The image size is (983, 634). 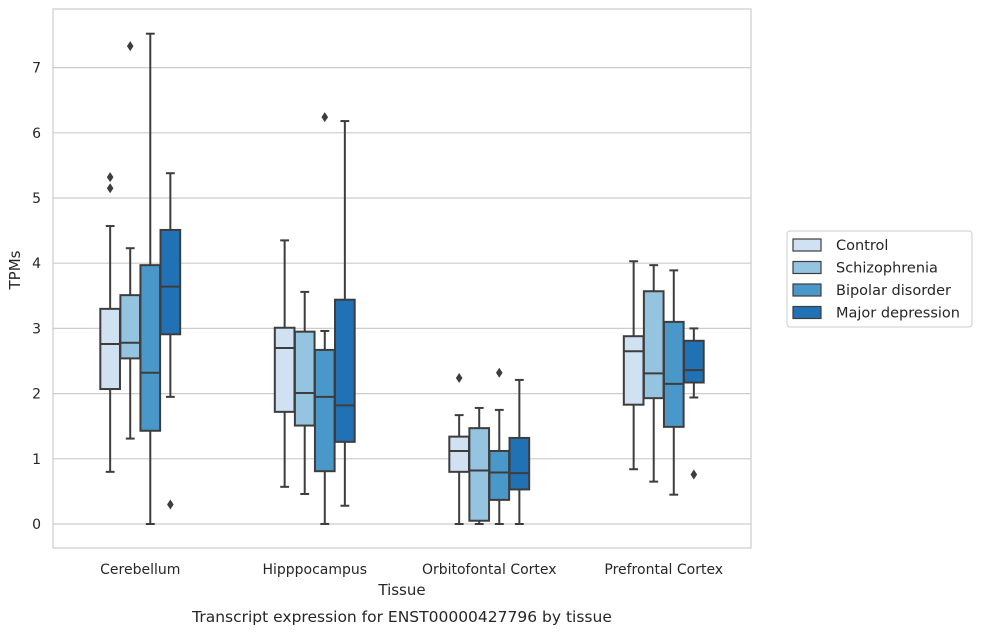 I want to click on y-tick-label: 0, so click(x=36, y=525).